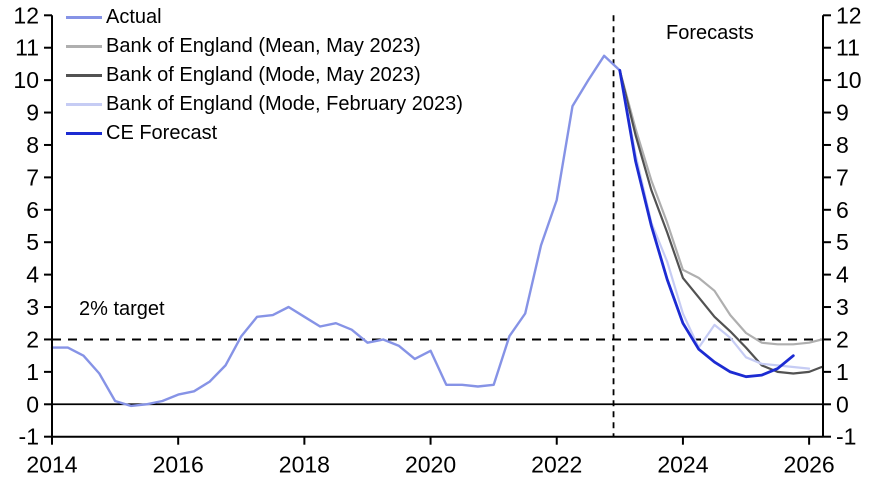  What do you see at coordinates (264, 133) in the screenshot?
I see `legend-item-ce-forecast: CE Forecast` at bounding box center [264, 133].